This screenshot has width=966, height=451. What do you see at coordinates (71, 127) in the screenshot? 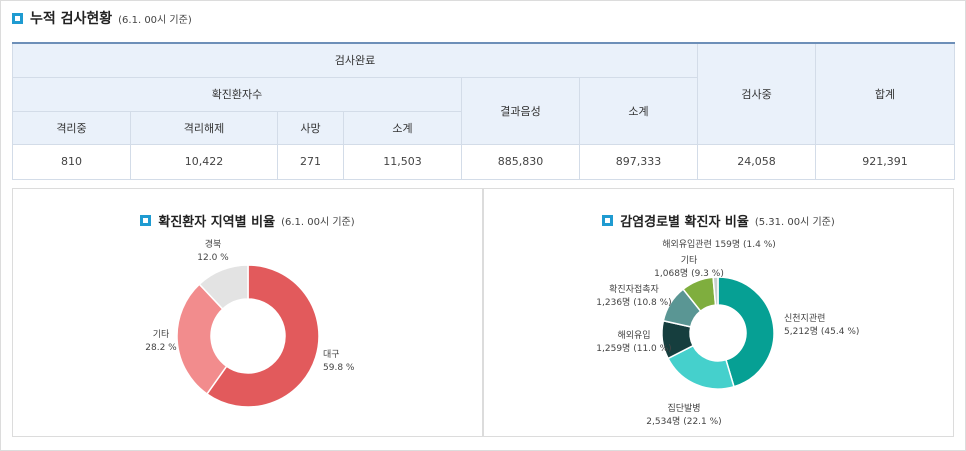
I see `header-isolated: 격리중` at bounding box center [71, 127].